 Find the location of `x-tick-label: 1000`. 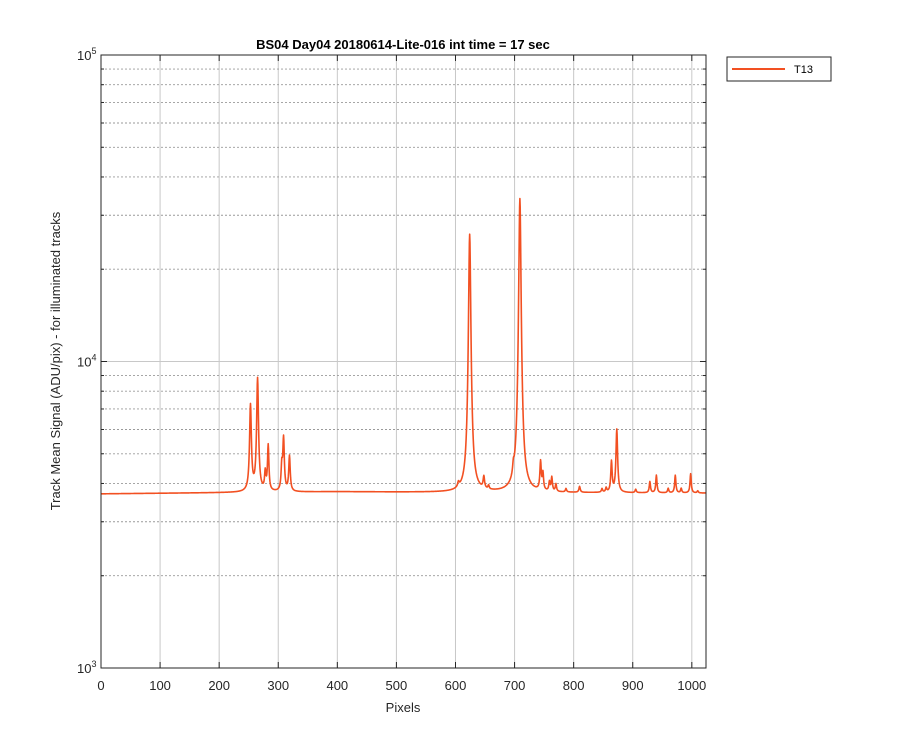

x-tick-label: 1000 is located at coordinates (691, 685).